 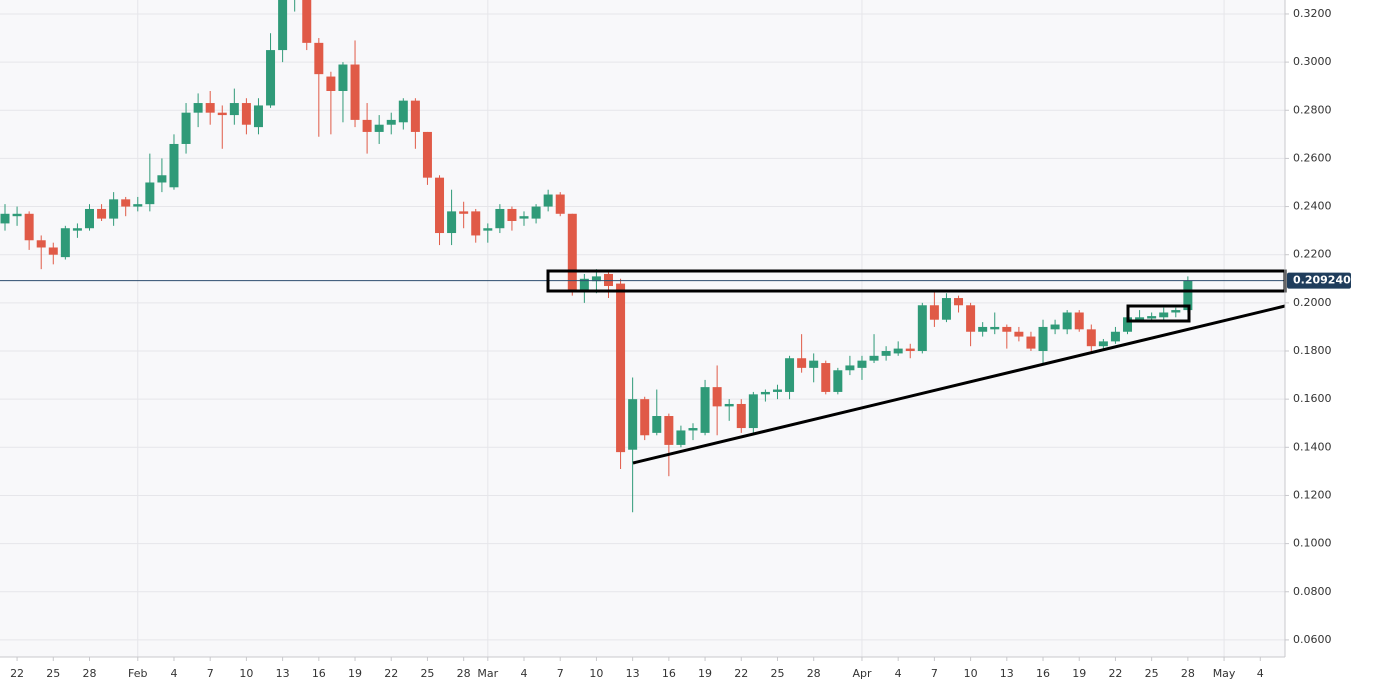 What do you see at coordinates (1158, 313) in the screenshot?
I see `consolidation-box` at bounding box center [1158, 313].